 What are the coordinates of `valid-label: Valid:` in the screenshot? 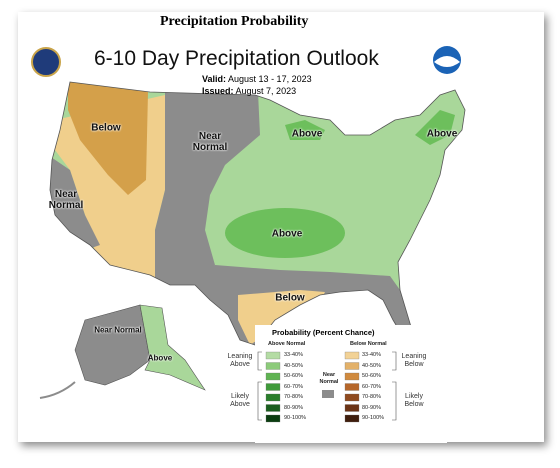 It's located at (214, 79).